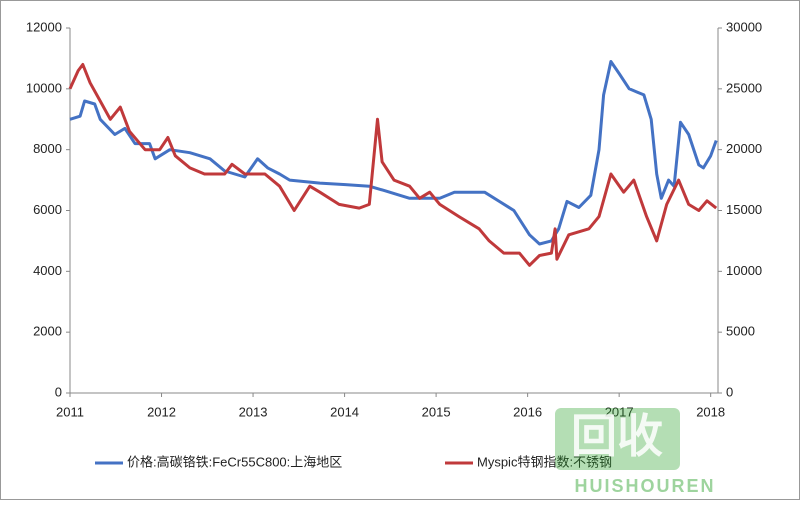 The width and height of the screenshot is (800, 505). I want to click on x-tick-label: 2016, so click(527, 411).